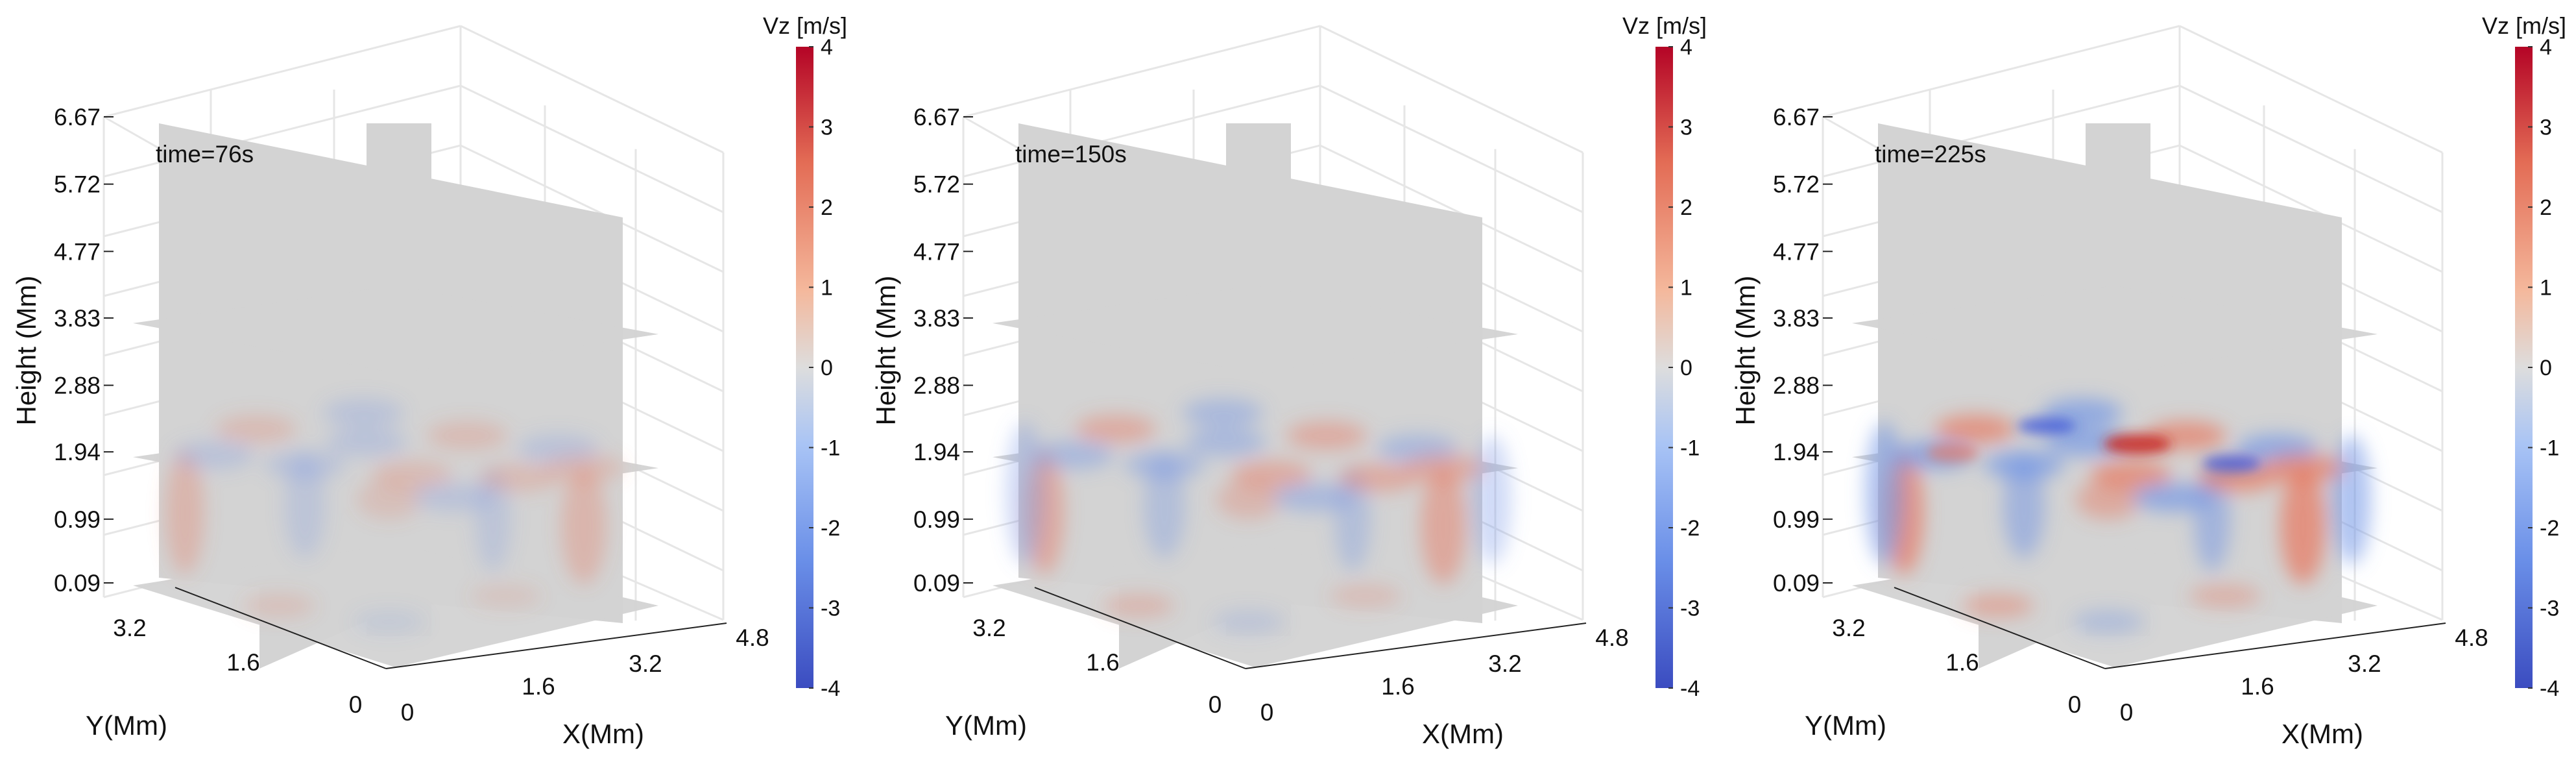 The height and width of the screenshot is (764, 2576). What do you see at coordinates (2524, 25) in the screenshot?
I see `colorbar-label: Vz [m/s]` at bounding box center [2524, 25].